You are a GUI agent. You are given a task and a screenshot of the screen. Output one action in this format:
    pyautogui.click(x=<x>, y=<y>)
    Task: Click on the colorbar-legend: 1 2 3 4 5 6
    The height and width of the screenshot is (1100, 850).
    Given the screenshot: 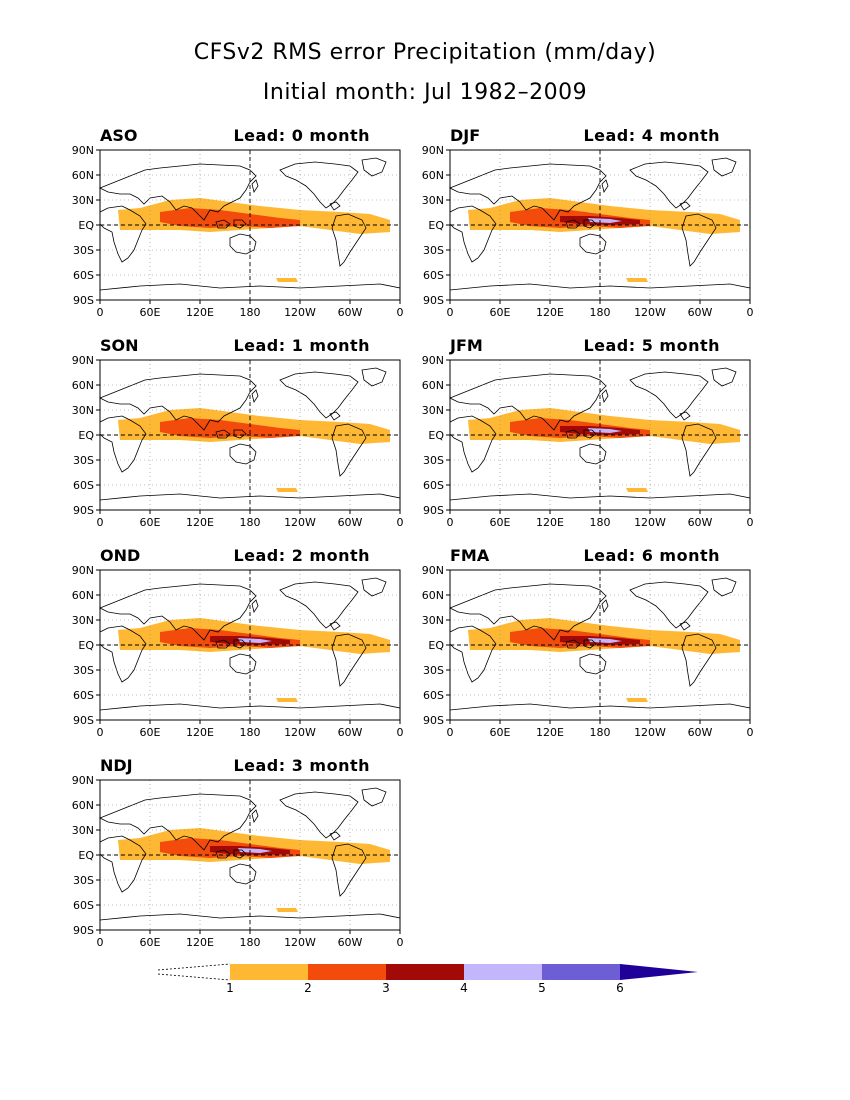 What is the action you would take?
    pyautogui.click(x=427, y=979)
    